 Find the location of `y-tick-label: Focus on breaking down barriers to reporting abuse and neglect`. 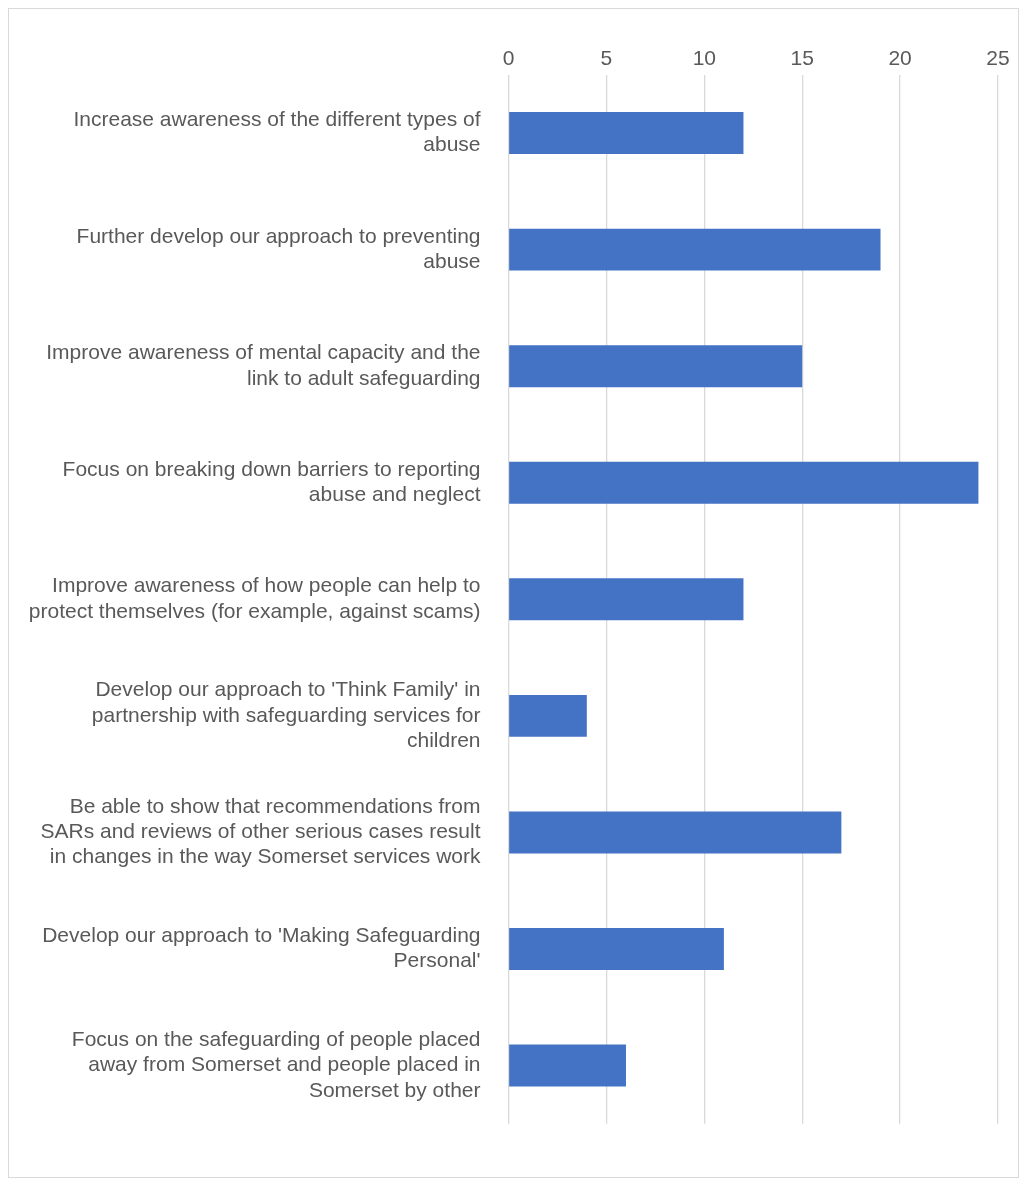

y-tick-label: Focus on breaking down barriers to reporting abuse and neglect is located at coordinates (271, 481).